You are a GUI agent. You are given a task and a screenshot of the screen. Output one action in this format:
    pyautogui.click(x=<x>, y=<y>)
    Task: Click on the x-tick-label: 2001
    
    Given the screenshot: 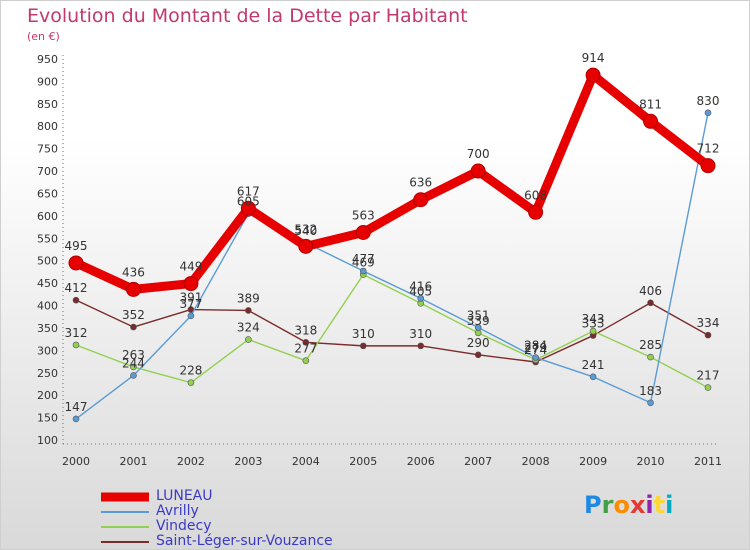 What is the action you would take?
    pyautogui.click(x=133, y=461)
    